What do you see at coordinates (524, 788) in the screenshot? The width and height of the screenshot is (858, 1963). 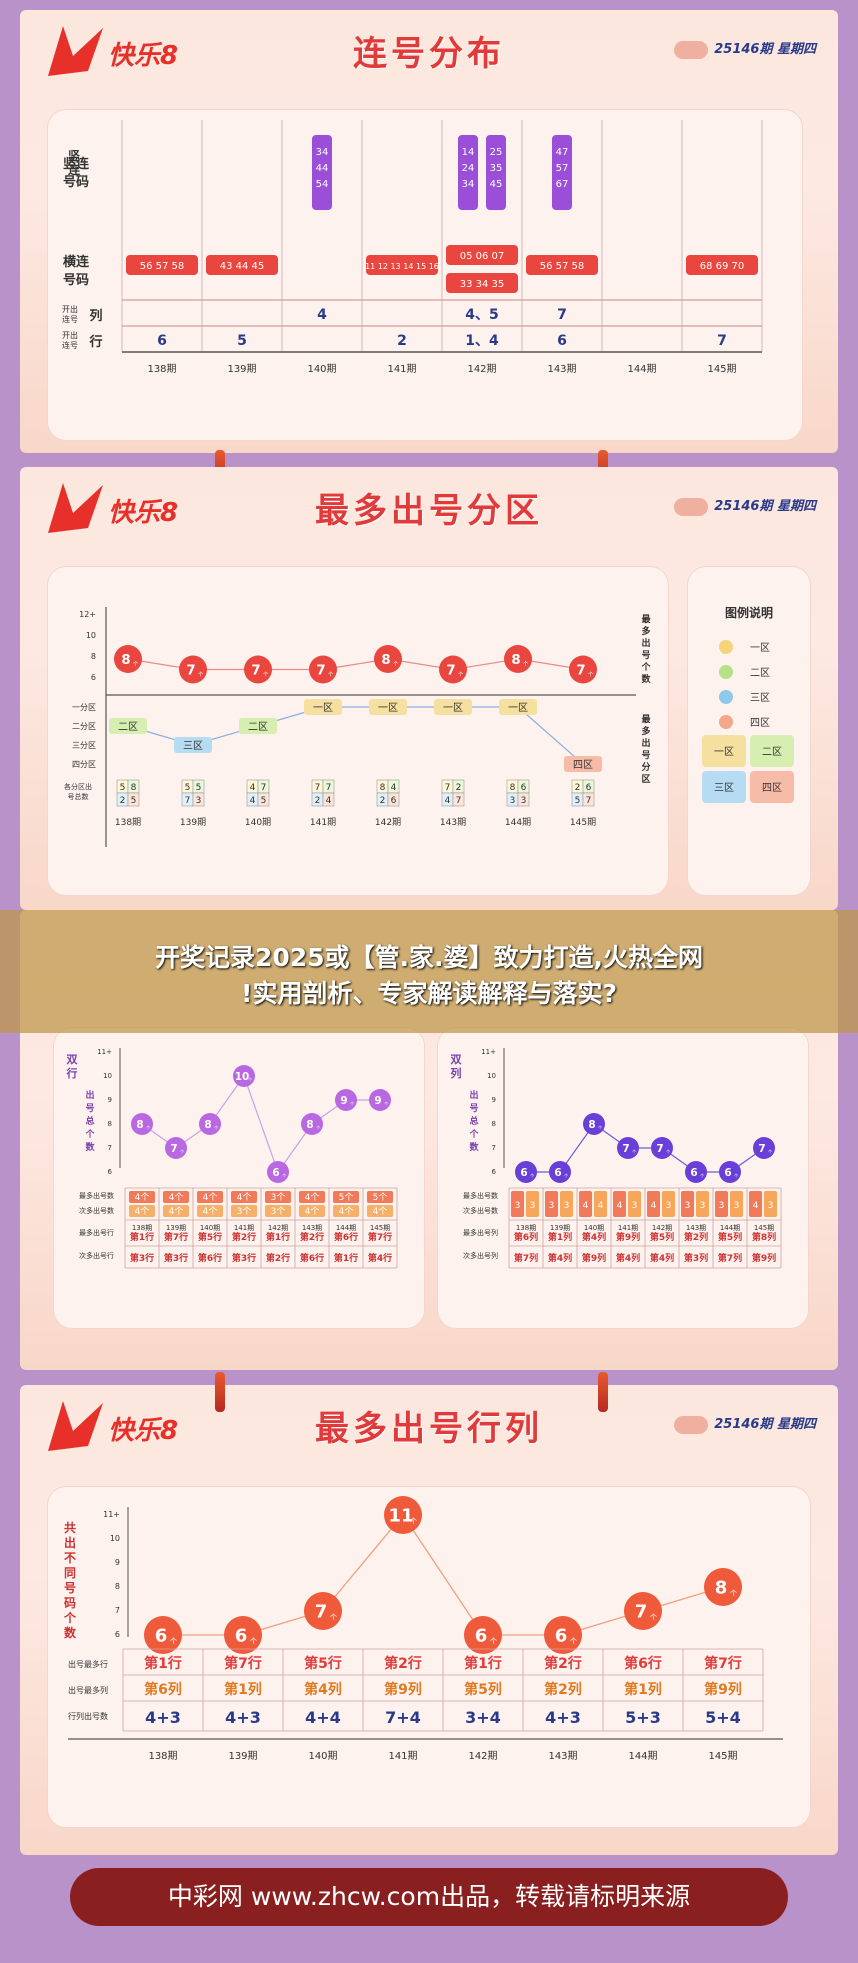 I see `zone-count-value: 6` at bounding box center [524, 788].